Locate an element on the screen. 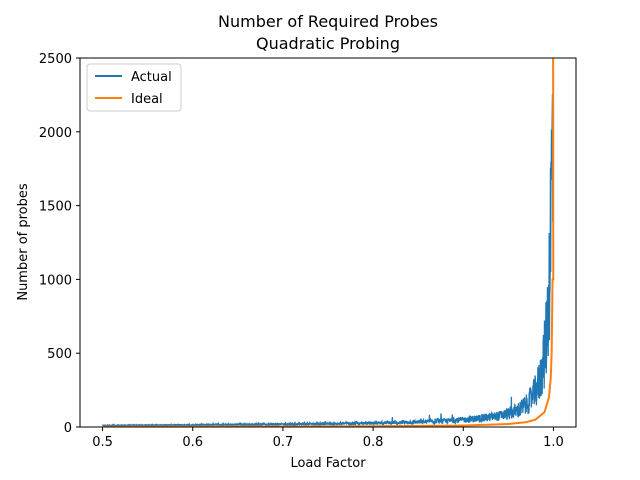  chart-subtitle: Quadratic Probing is located at coordinates (328, 43).